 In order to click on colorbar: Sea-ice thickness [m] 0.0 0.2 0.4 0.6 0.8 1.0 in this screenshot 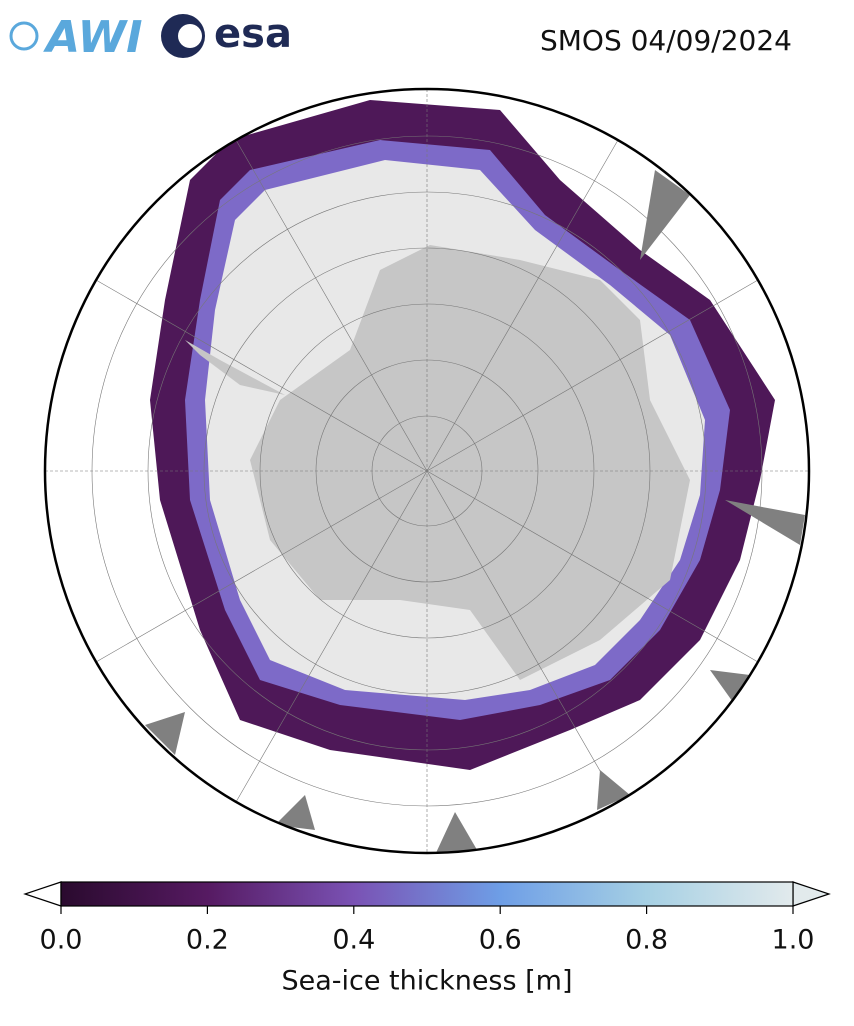, I will do `click(427, 939)`.